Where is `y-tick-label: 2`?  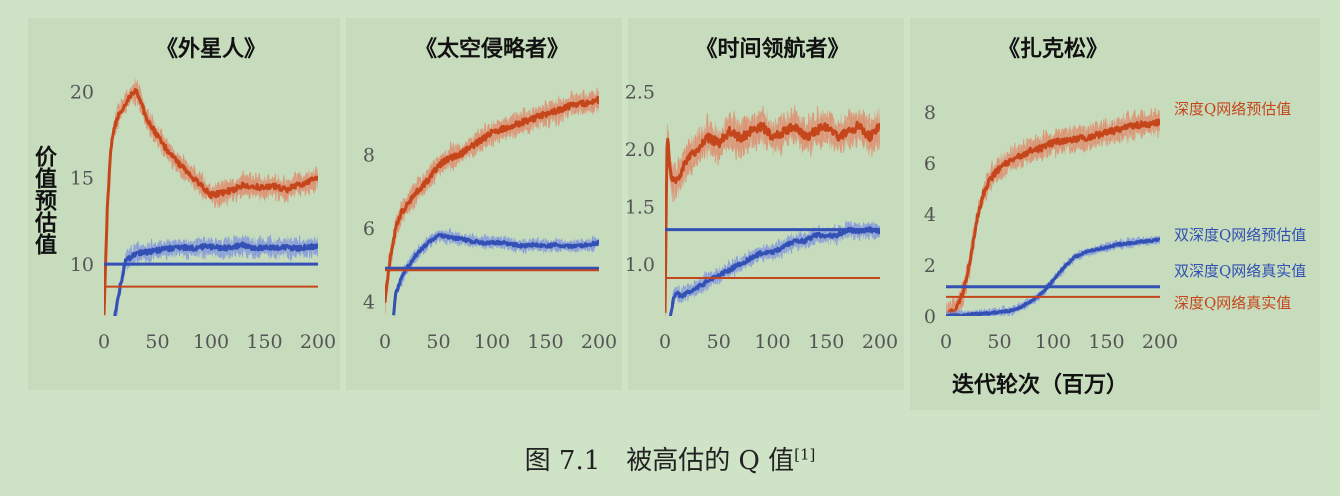
y-tick-label: 2 is located at coordinates (930, 266).